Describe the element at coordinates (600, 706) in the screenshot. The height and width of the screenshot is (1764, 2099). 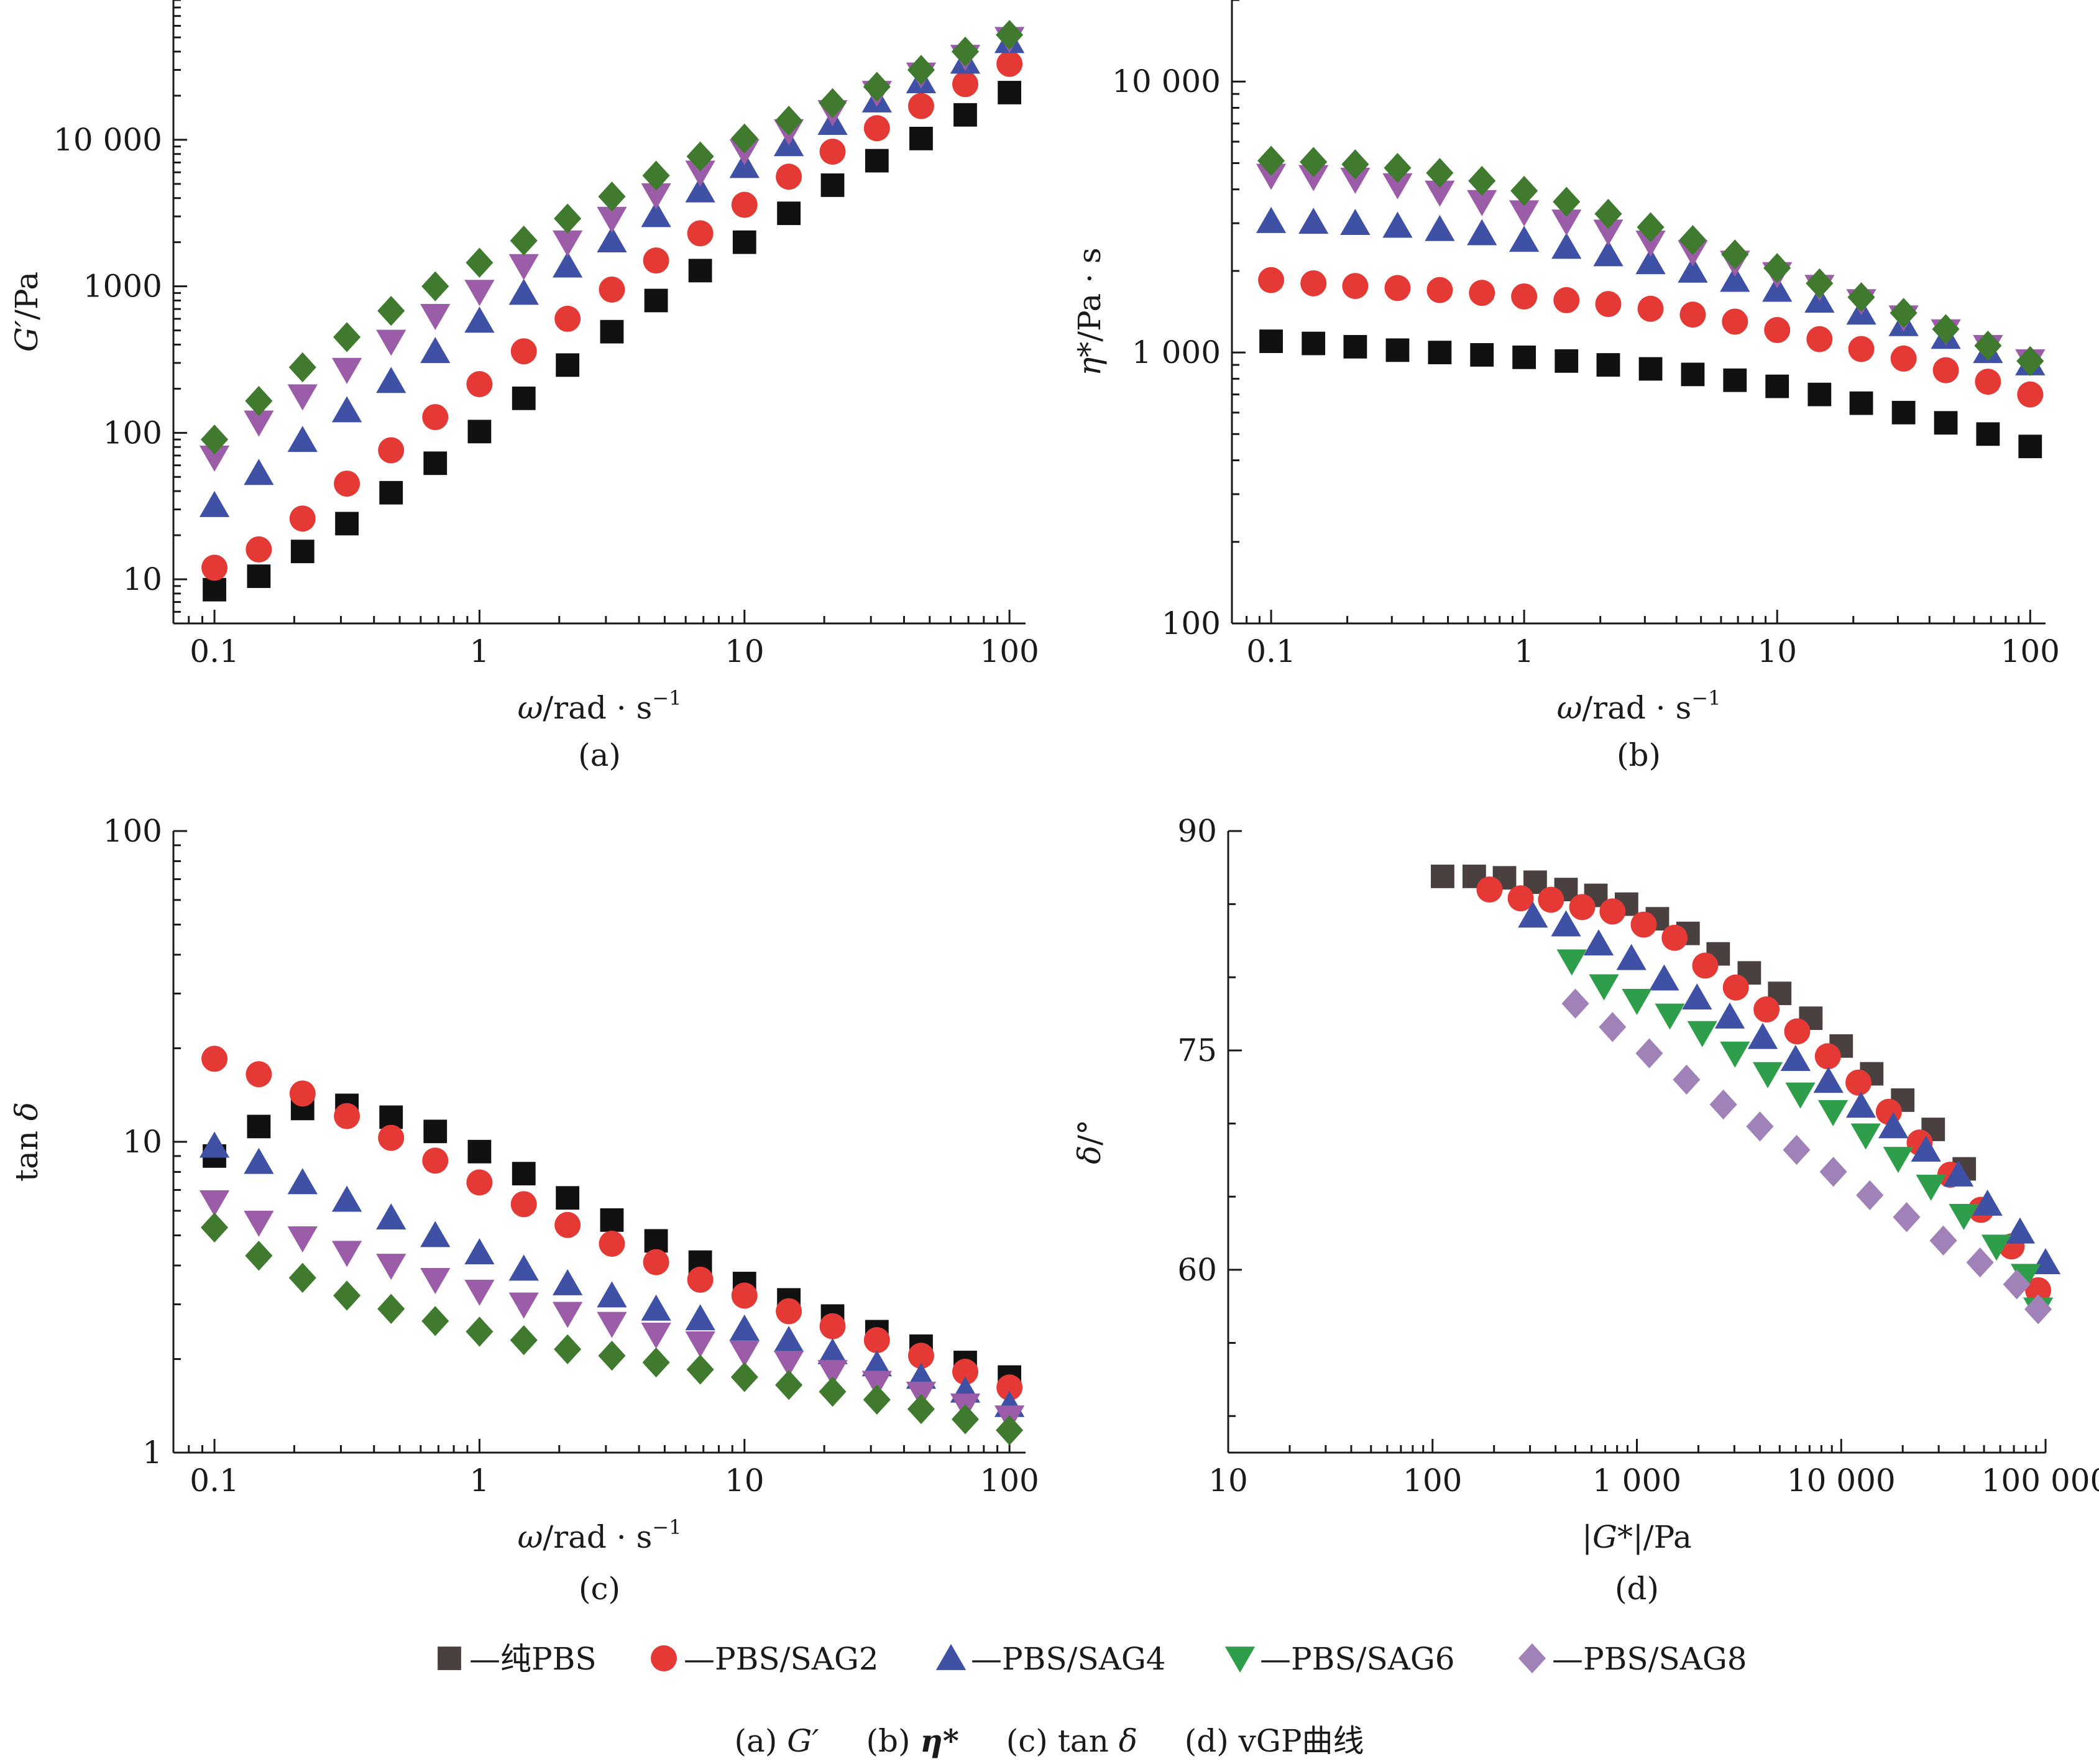
I see `x-axis-title: ω/rad · s−1` at that location.